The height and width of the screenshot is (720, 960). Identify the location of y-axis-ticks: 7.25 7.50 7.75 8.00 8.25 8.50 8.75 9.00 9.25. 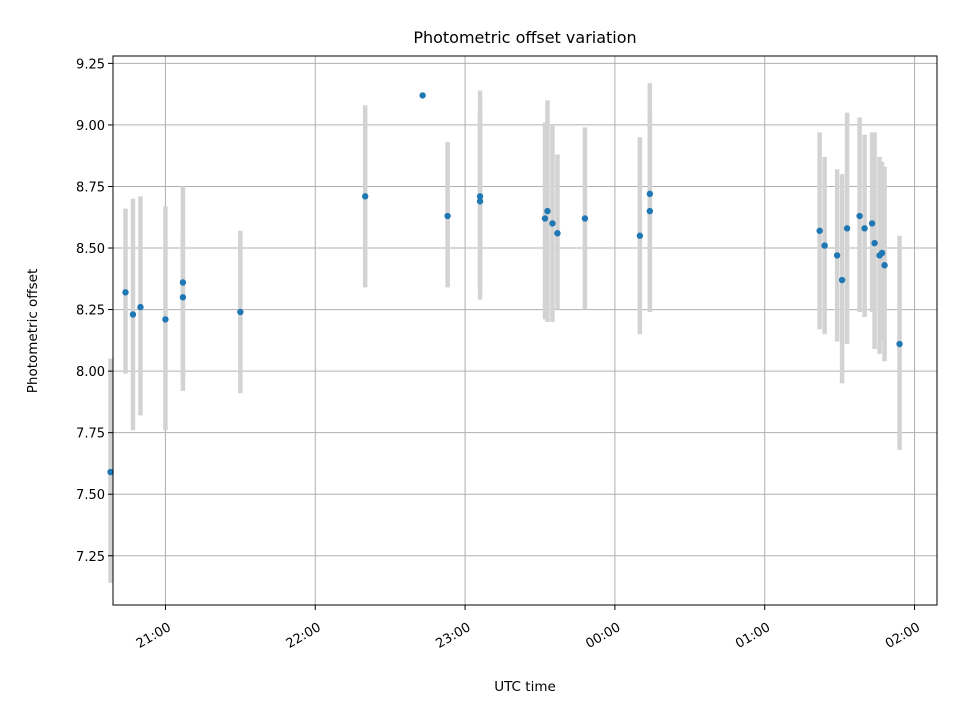
(94, 311).